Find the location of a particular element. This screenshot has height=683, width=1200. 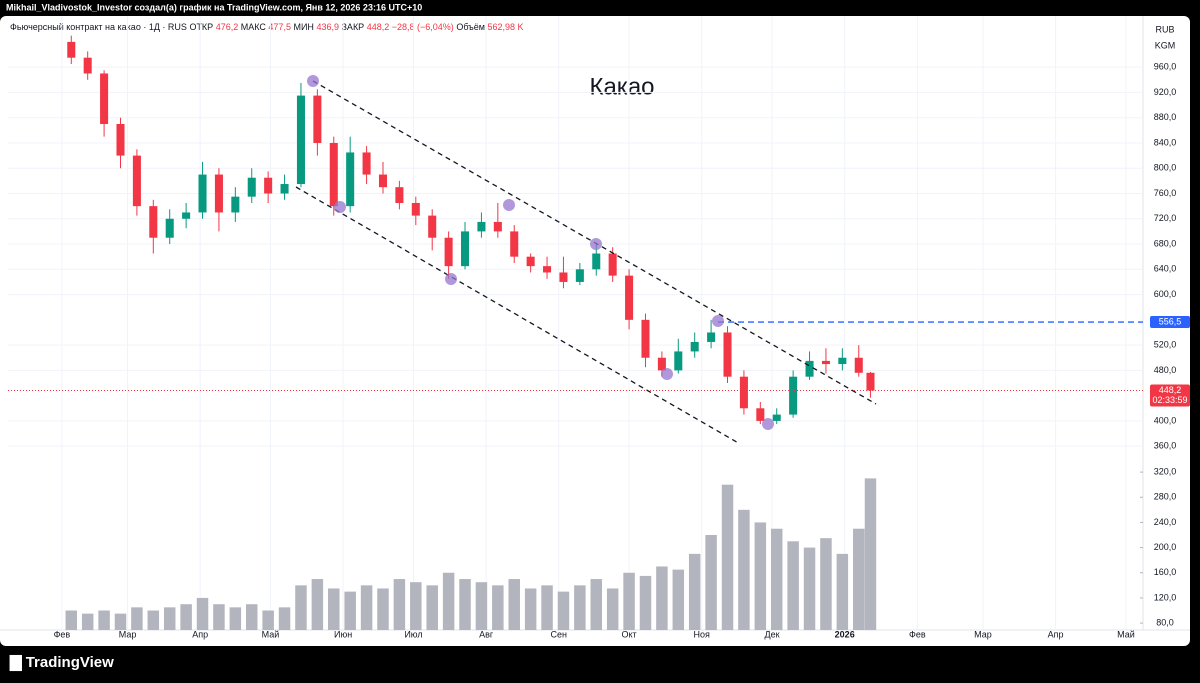

price-label-bg is located at coordinates (1170, 322).